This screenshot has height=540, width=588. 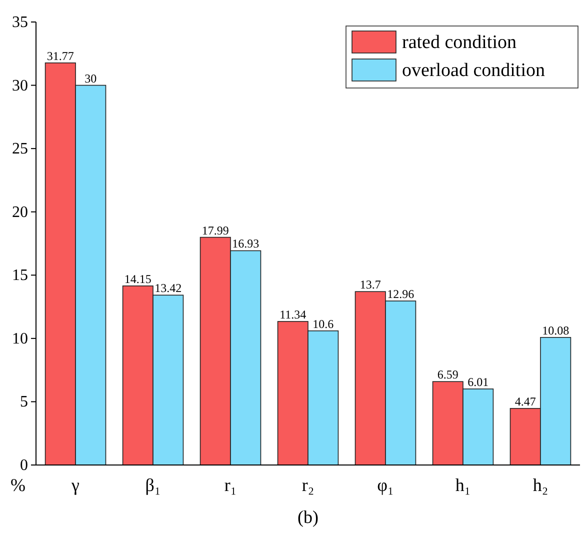 I want to click on x-tick-label: r₂, so click(x=308, y=485).